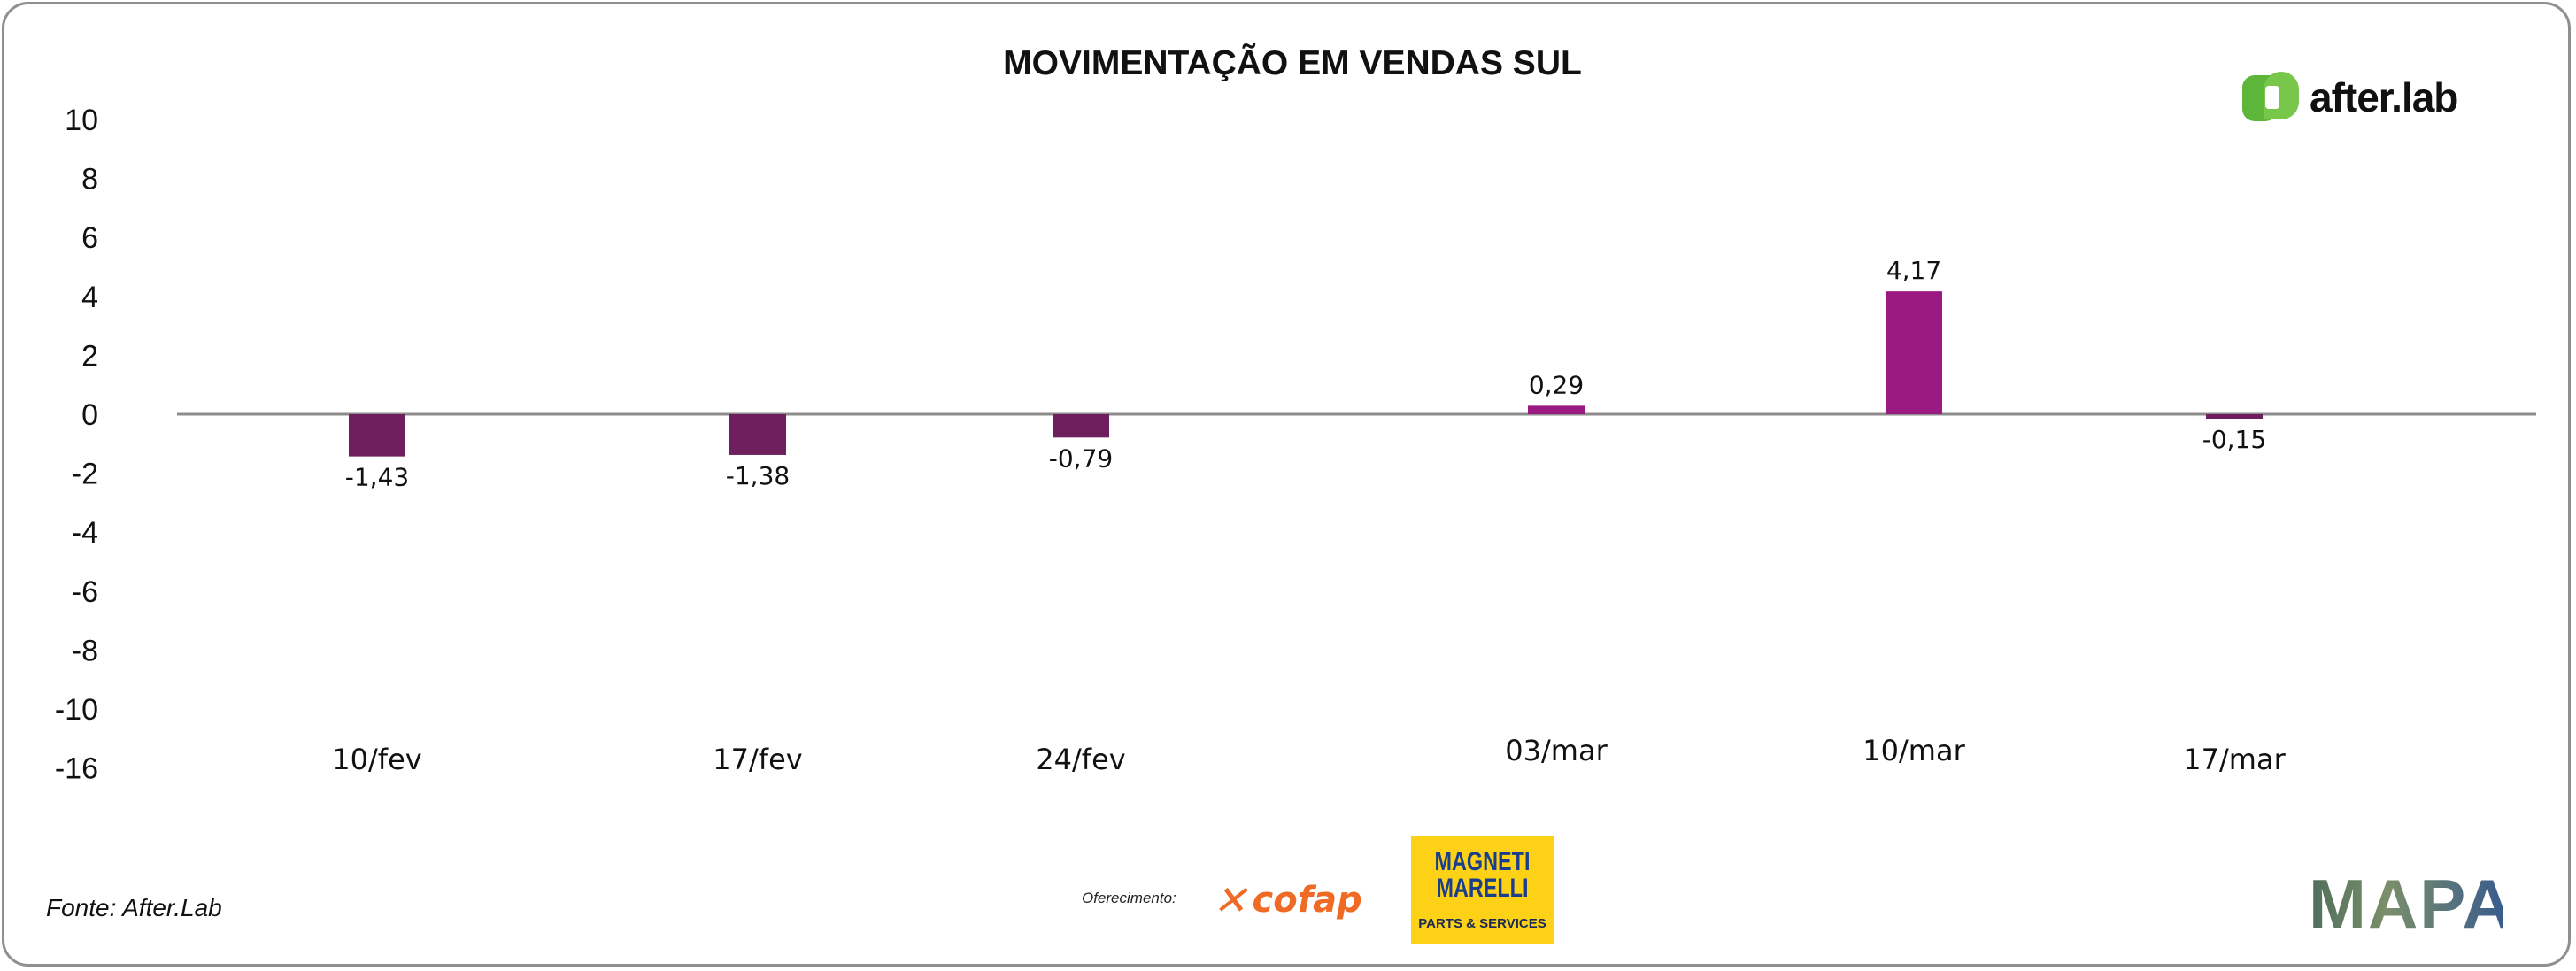 The height and width of the screenshot is (971, 2576). What do you see at coordinates (1914, 750) in the screenshot?
I see `category-label: 10/mar` at bounding box center [1914, 750].